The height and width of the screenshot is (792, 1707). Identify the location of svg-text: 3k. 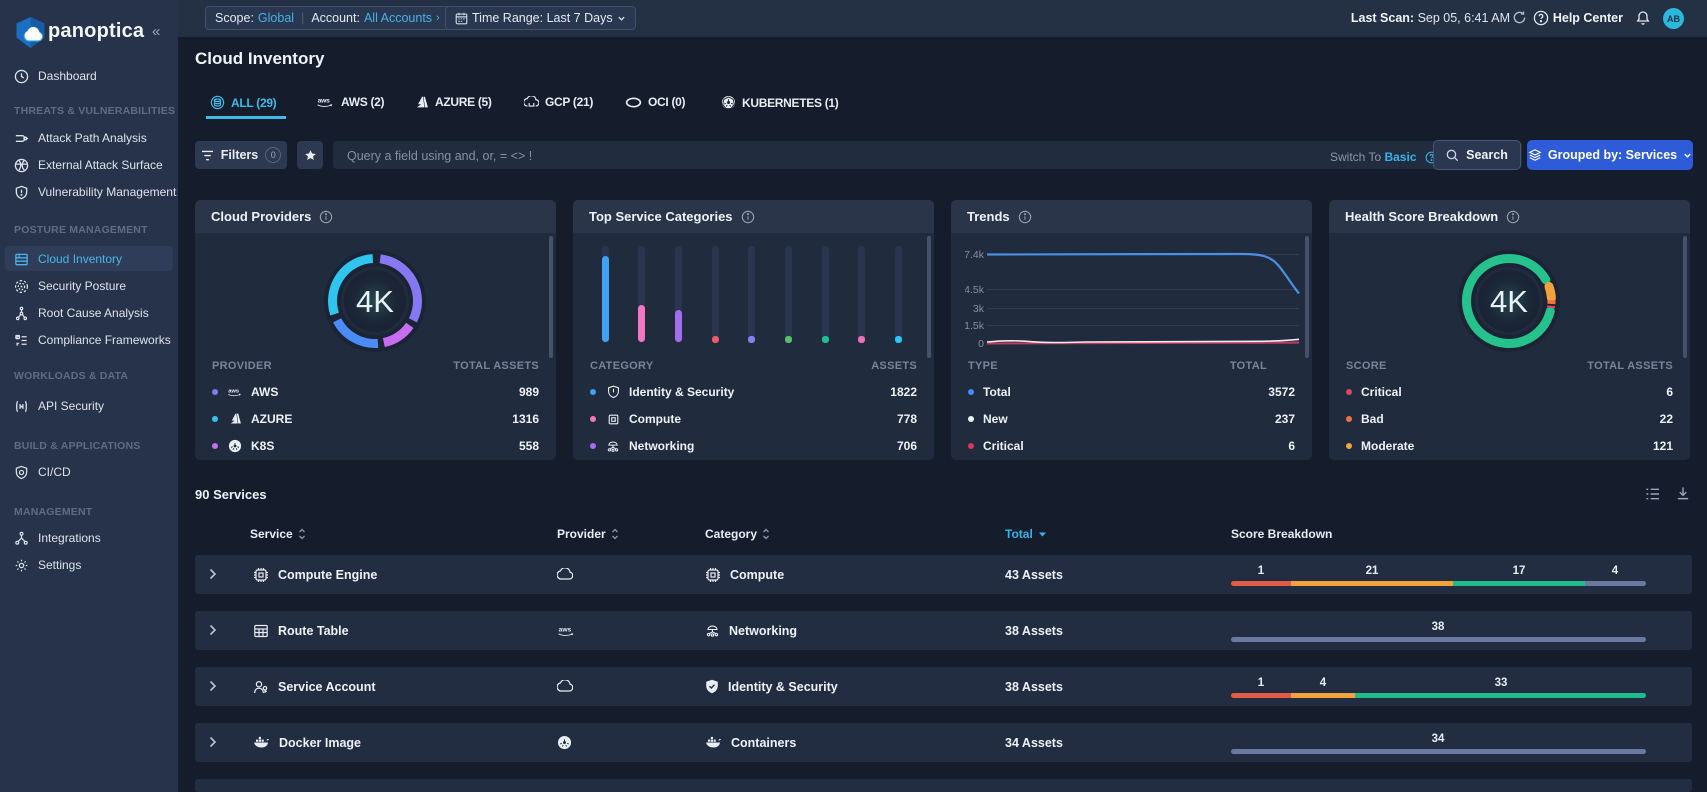
(979, 309).